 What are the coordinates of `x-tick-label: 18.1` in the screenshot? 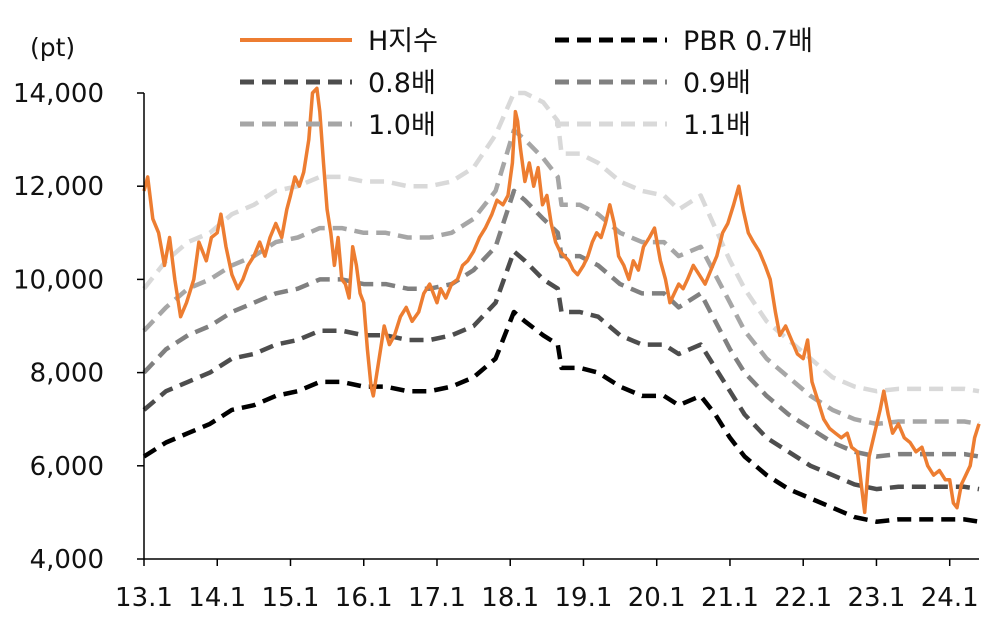 It's located at (510, 598).